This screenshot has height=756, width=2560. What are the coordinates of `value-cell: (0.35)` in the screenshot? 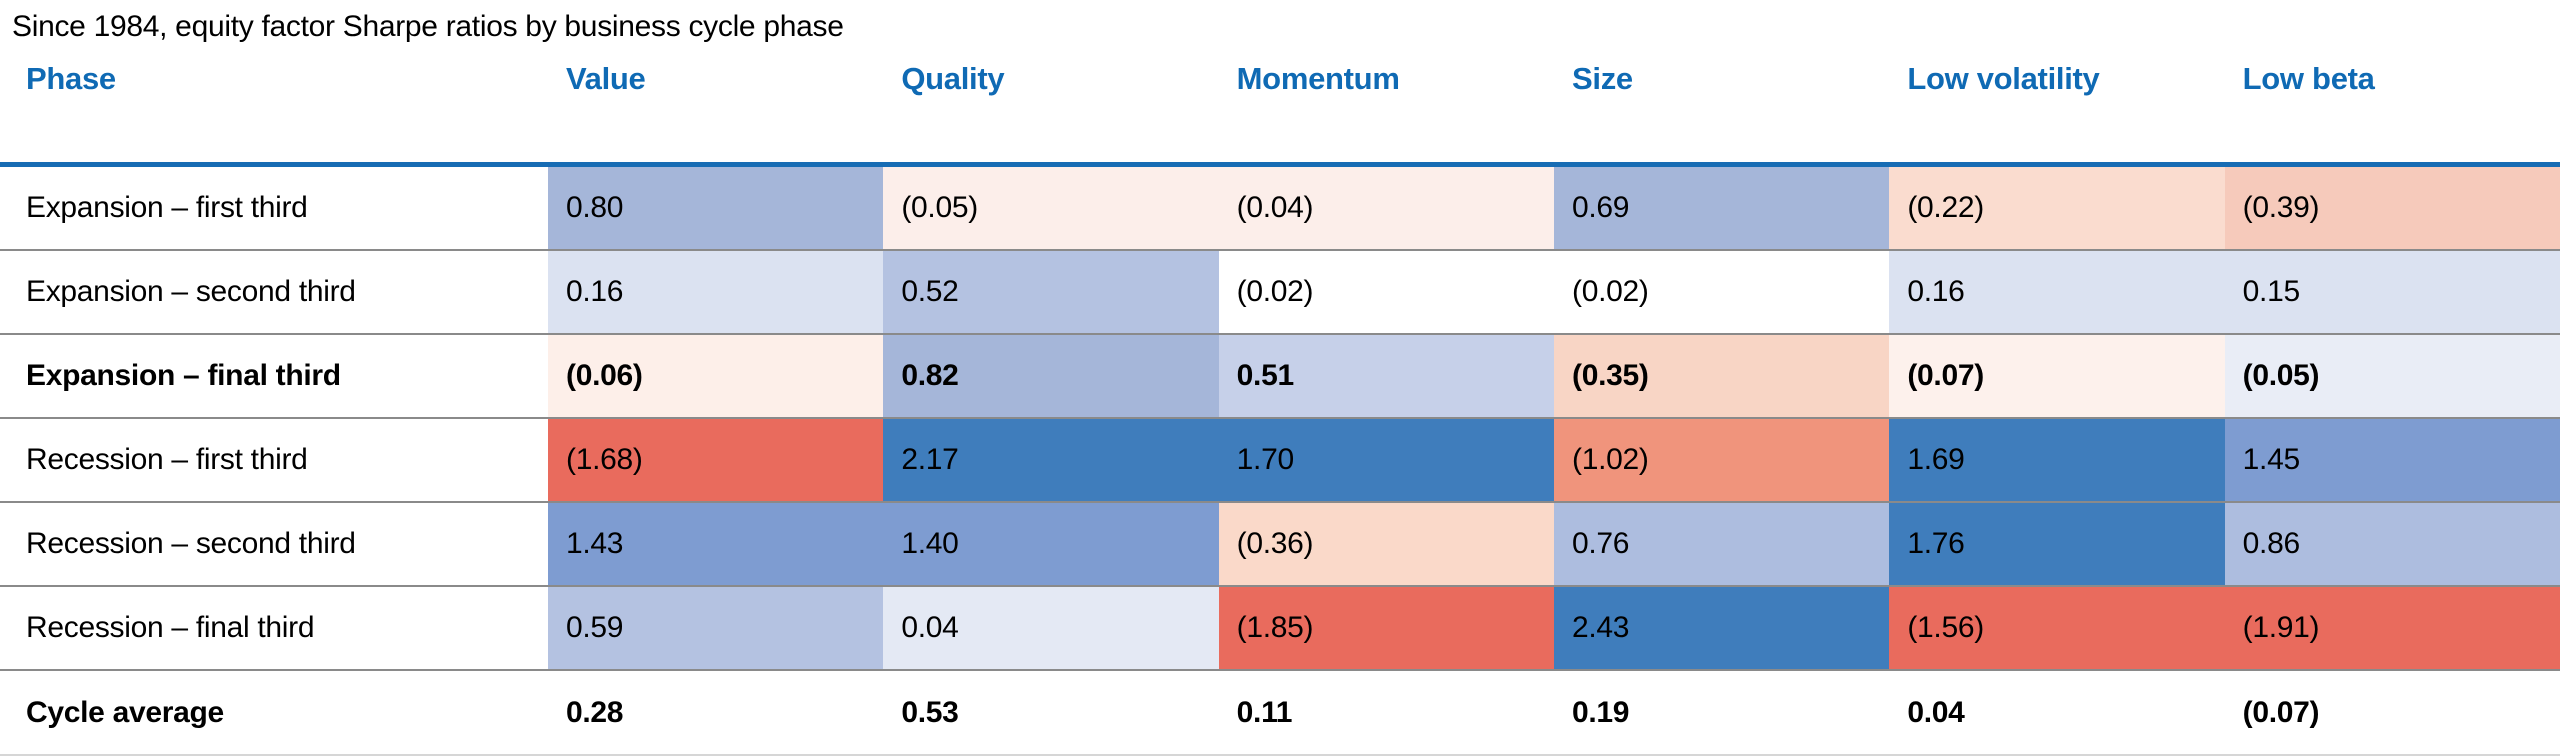 It's located at (1722, 376).